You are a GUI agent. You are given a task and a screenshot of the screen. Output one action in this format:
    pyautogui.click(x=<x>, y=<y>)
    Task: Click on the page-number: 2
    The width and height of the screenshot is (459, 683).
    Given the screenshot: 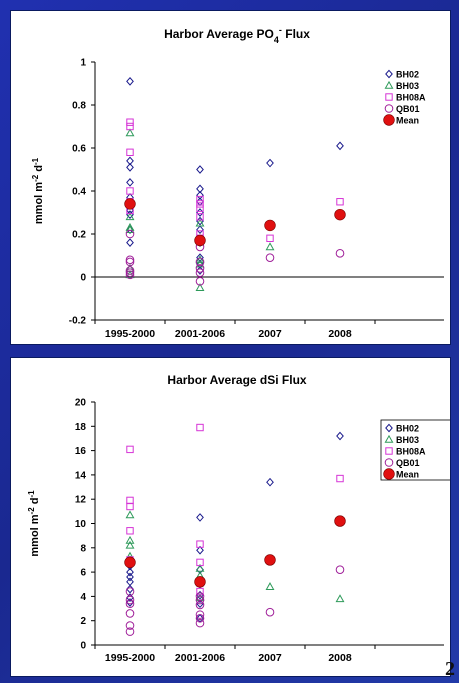 What is the action you would take?
    pyautogui.click(x=450, y=669)
    